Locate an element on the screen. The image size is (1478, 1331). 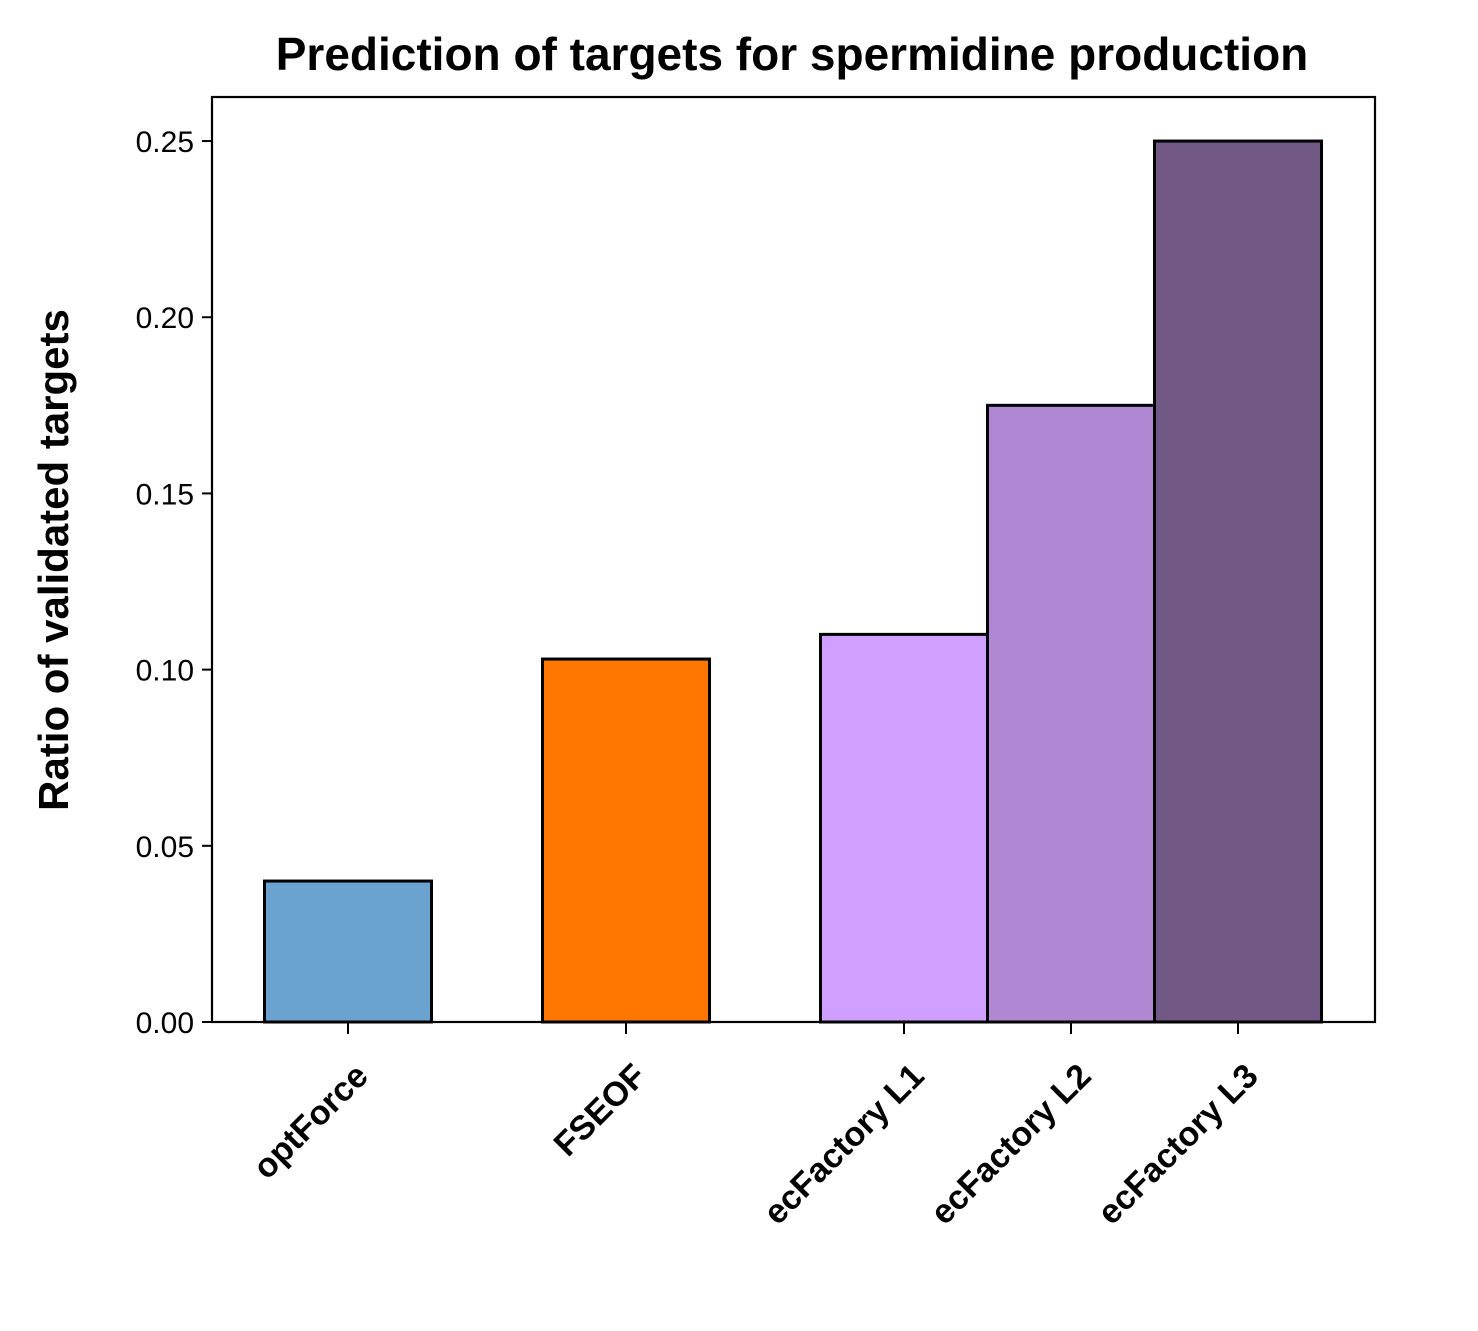
x-tick-label: ecFactory L1 is located at coordinates (843, 1144).